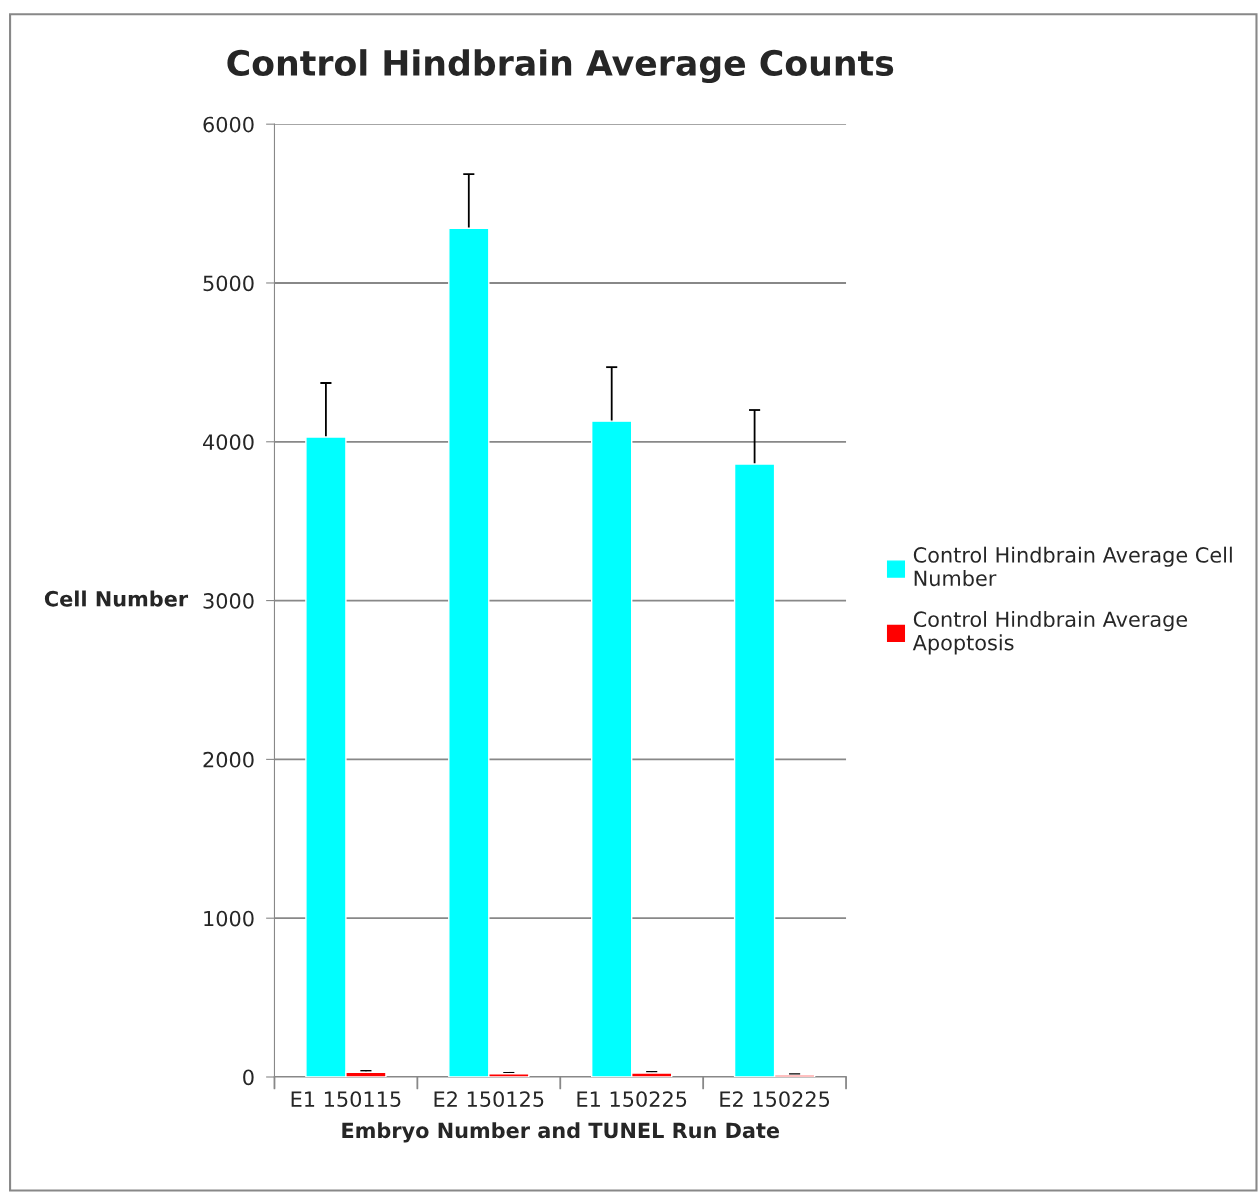  I want to click on x-tick-label: E2 150225, so click(775, 1099).